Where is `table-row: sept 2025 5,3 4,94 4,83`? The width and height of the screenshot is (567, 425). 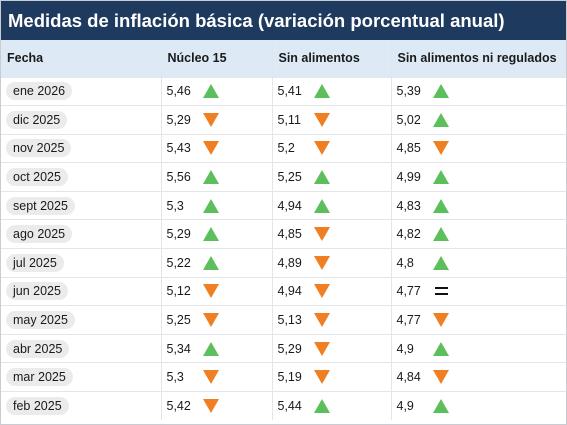 table-row: sept 2025 5,3 4,94 4,83 is located at coordinates (283, 205).